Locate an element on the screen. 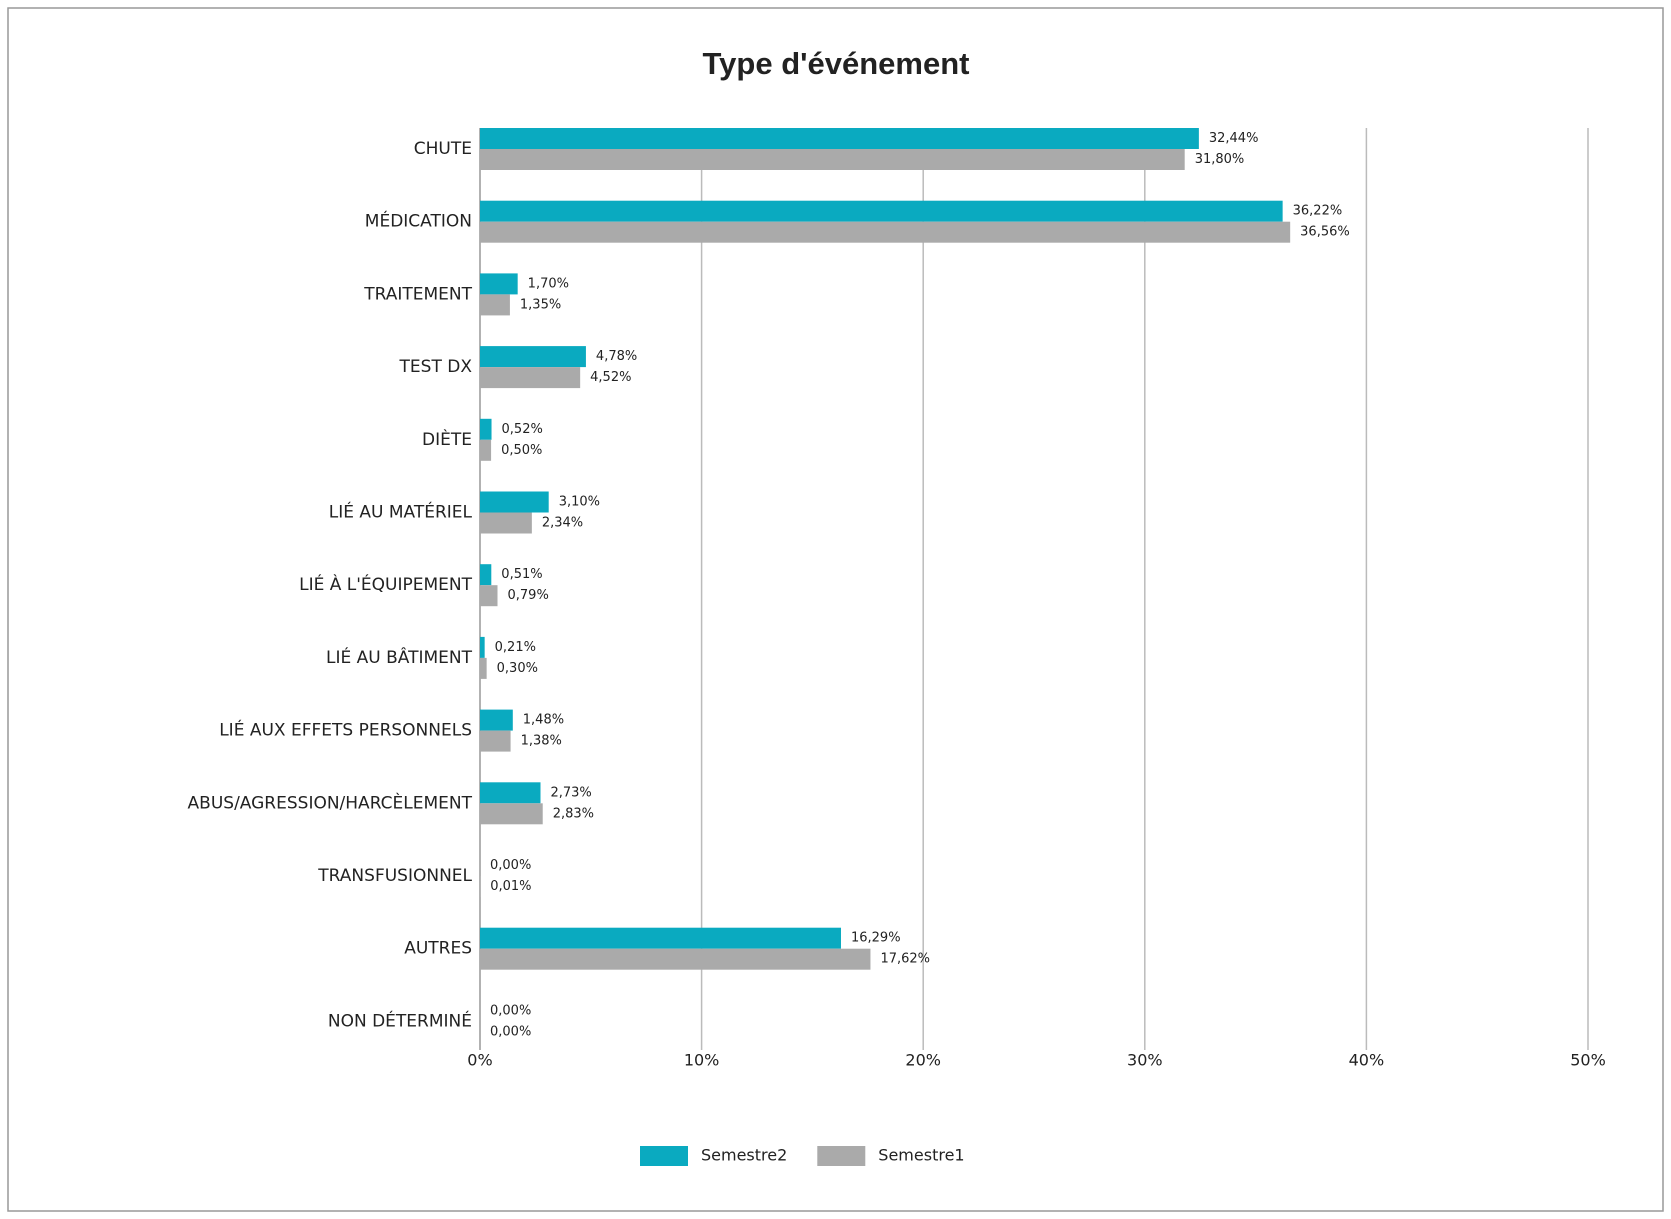 The width and height of the screenshot is (1671, 1219). category-label: LIÉ AU MATÉRIEL is located at coordinates (401, 512).